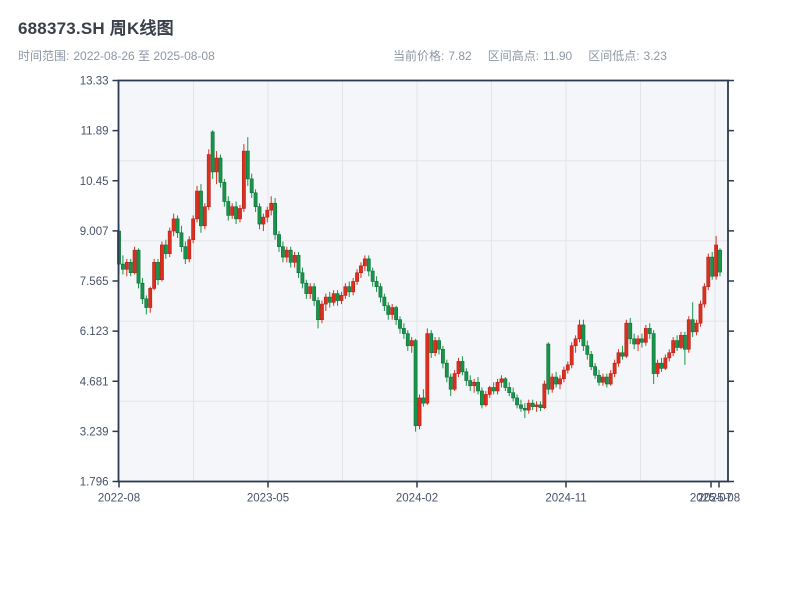 The image size is (800, 600). What do you see at coordinates (119, 499) in the screenshot?
I see `x-tick-label: 2022-08` at bounding box center [119, 499].